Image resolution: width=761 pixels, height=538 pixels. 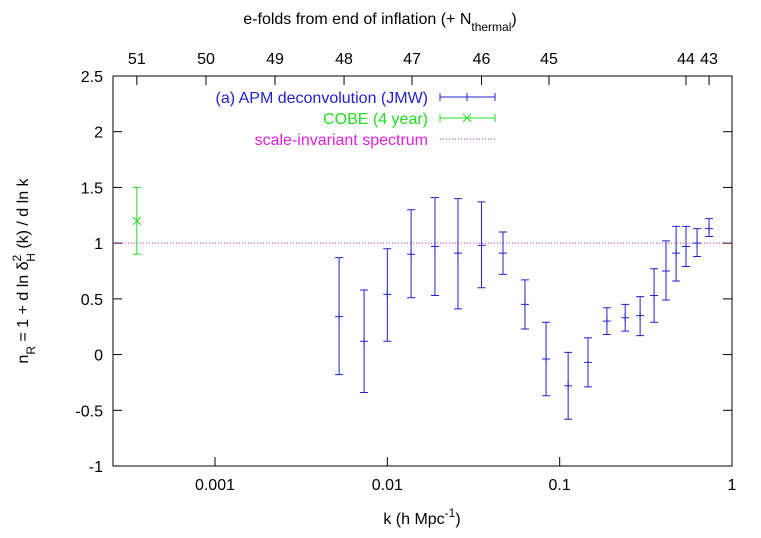 I want to click on legend-label: (a) APM deconvolution (JMW), so click(x=321, y=98).